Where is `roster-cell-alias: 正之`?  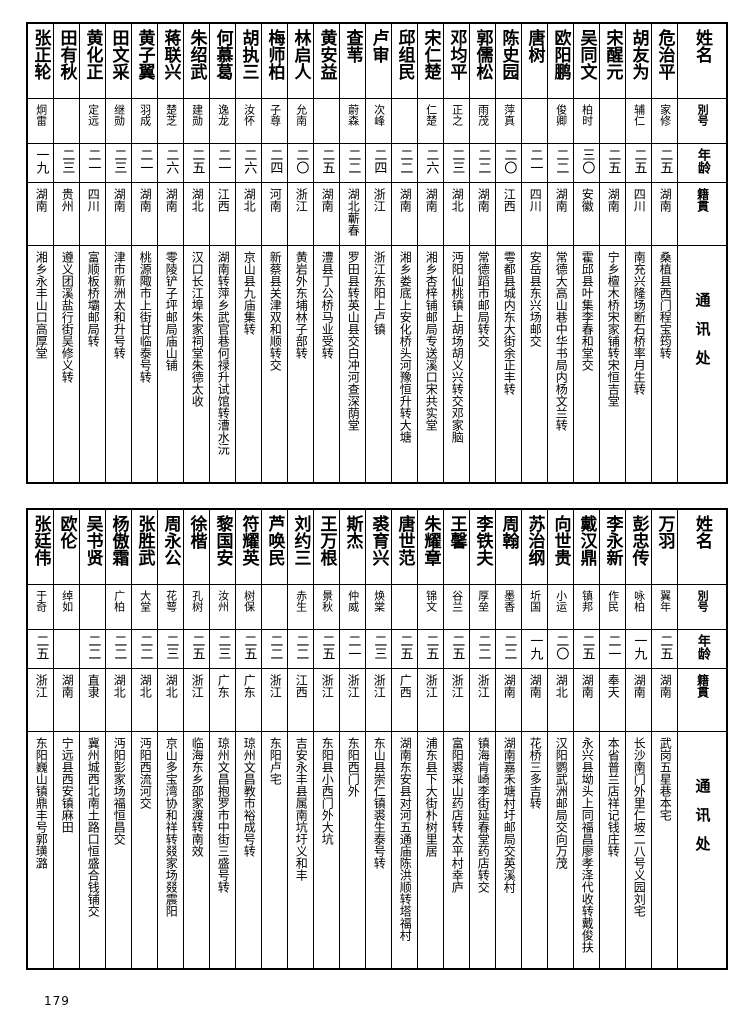
roster-cell-alias: 正之 is located at coordinates (456, 121).